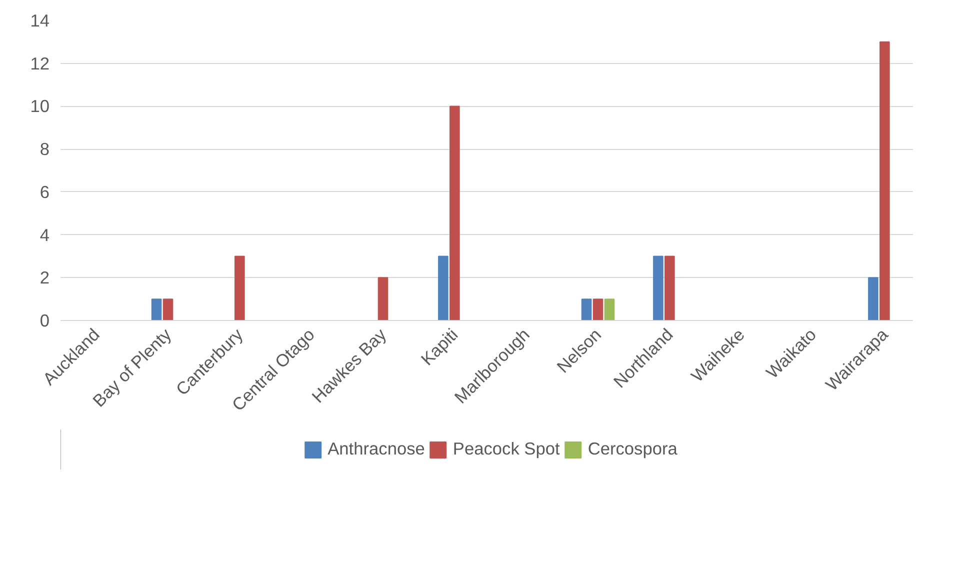 This screenshot has height=576, width=954. I want to click on legend-label: Peacock Spot, so click(506, 449).